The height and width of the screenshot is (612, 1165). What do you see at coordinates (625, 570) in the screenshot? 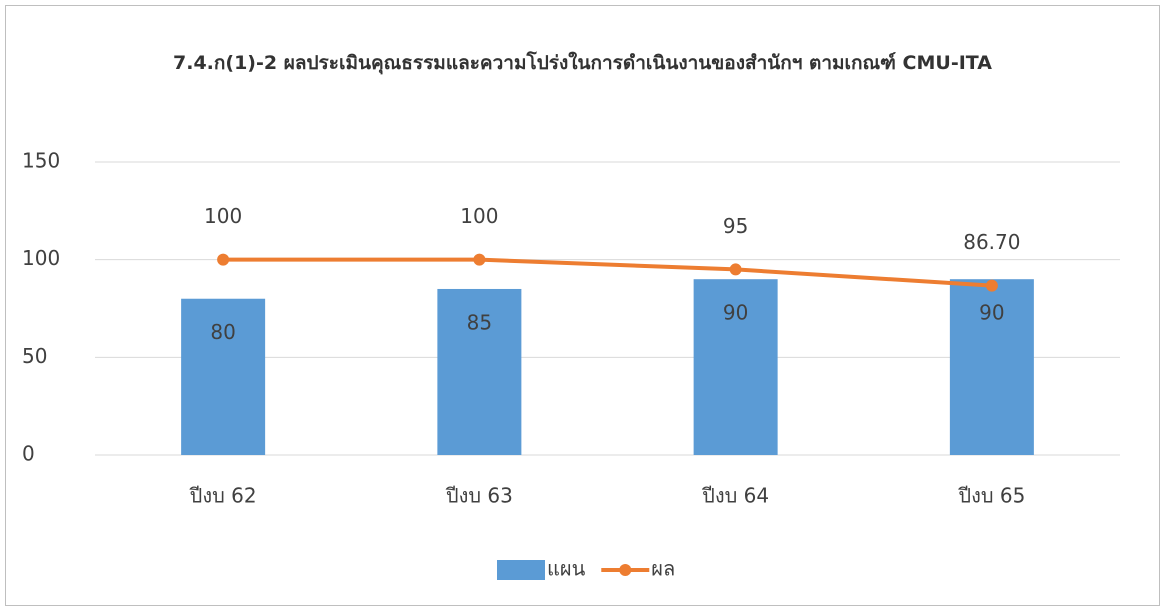
I see `legend-swatch-marker` at bounding box center [625, 570].